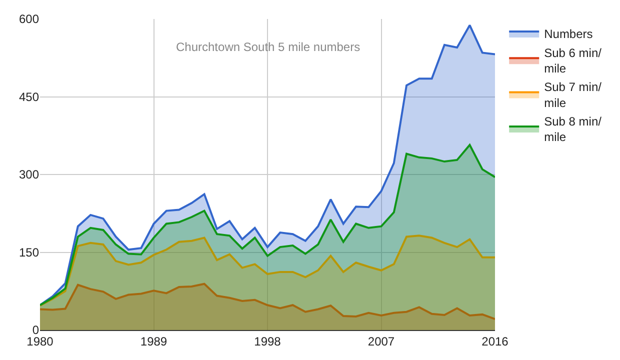  I want to click on y-tick-label: 600, so click(29, 19).